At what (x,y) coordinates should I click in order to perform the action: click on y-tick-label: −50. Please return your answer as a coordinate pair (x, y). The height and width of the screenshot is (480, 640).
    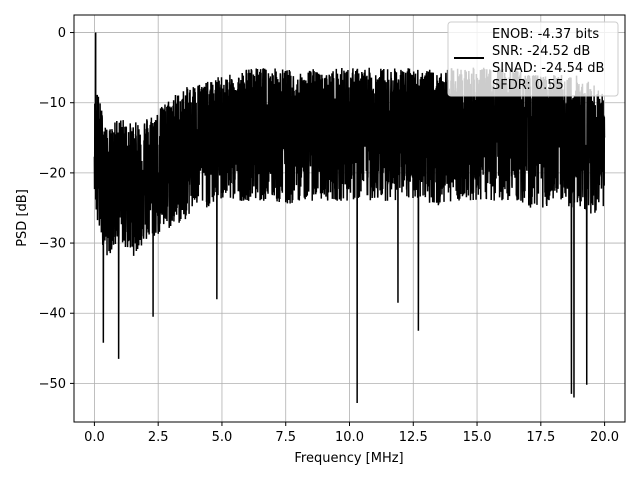
    Looking at the image, I should click on (52, 384).